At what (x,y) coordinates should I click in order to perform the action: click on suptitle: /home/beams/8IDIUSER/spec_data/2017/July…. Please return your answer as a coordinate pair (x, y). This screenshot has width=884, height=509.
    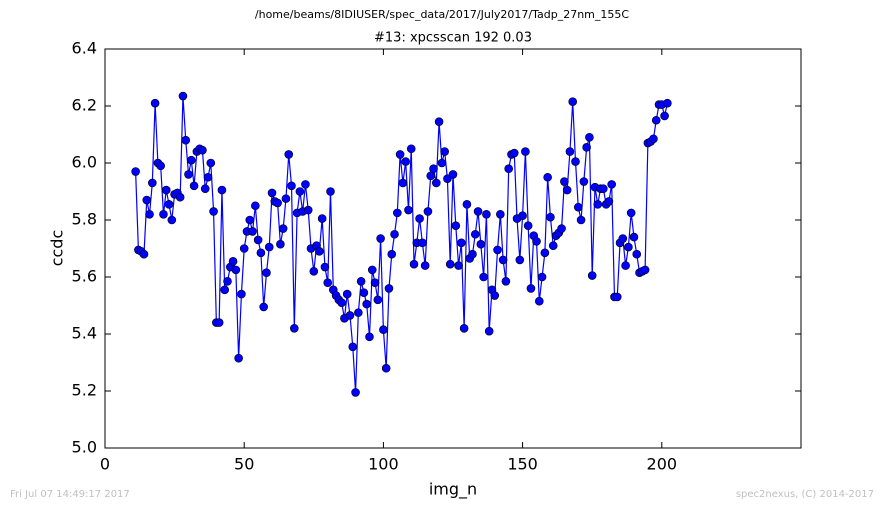
    Looking at the image, I should click on (442, 14).